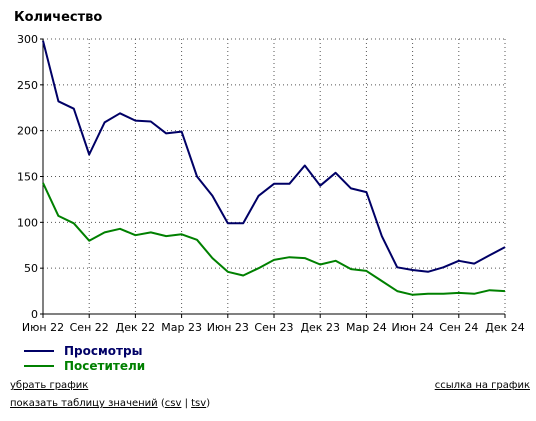  I want to click on legend-item-views: Просмотры, so click(84, 350).